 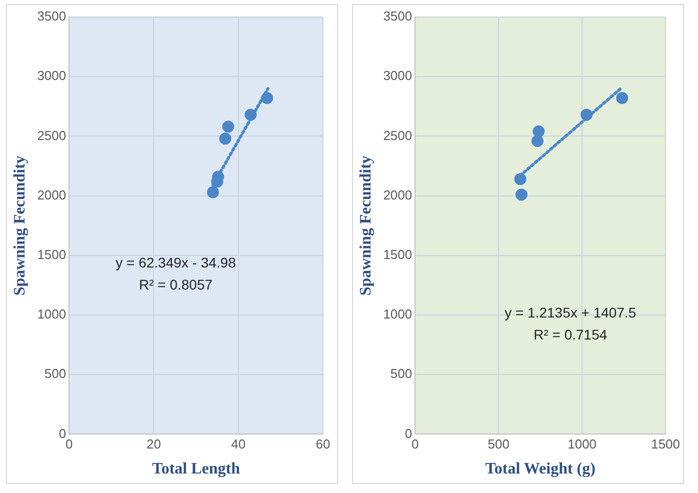 What do you see at coordinates (570, 312) in the screenshot?
I see `annotation: y = 1.2135x + 1407.5` at bounding box center [570, 312].